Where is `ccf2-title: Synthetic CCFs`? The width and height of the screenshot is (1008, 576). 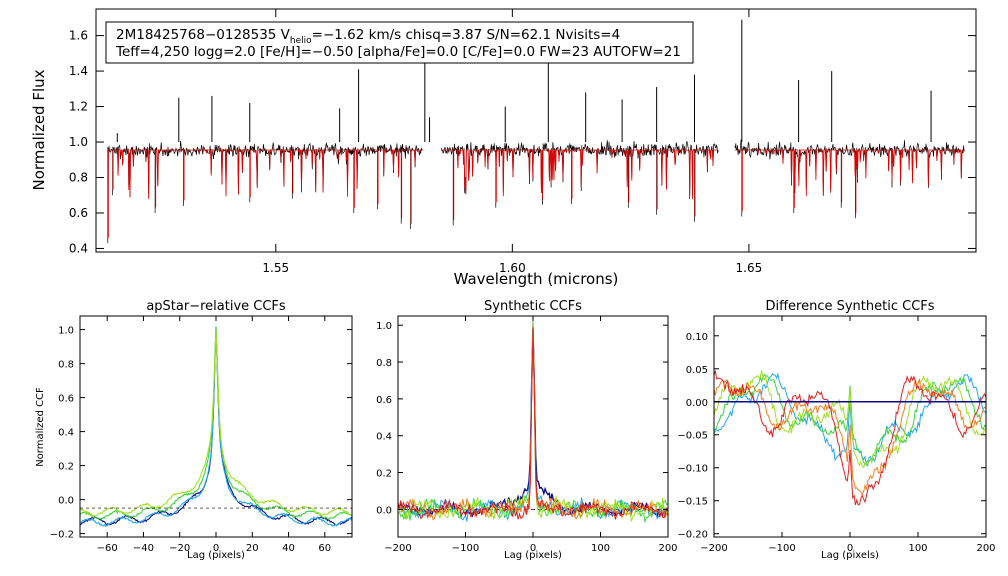 ccf2-title: Synthetic CCFs is located at coordinates (533, 306).